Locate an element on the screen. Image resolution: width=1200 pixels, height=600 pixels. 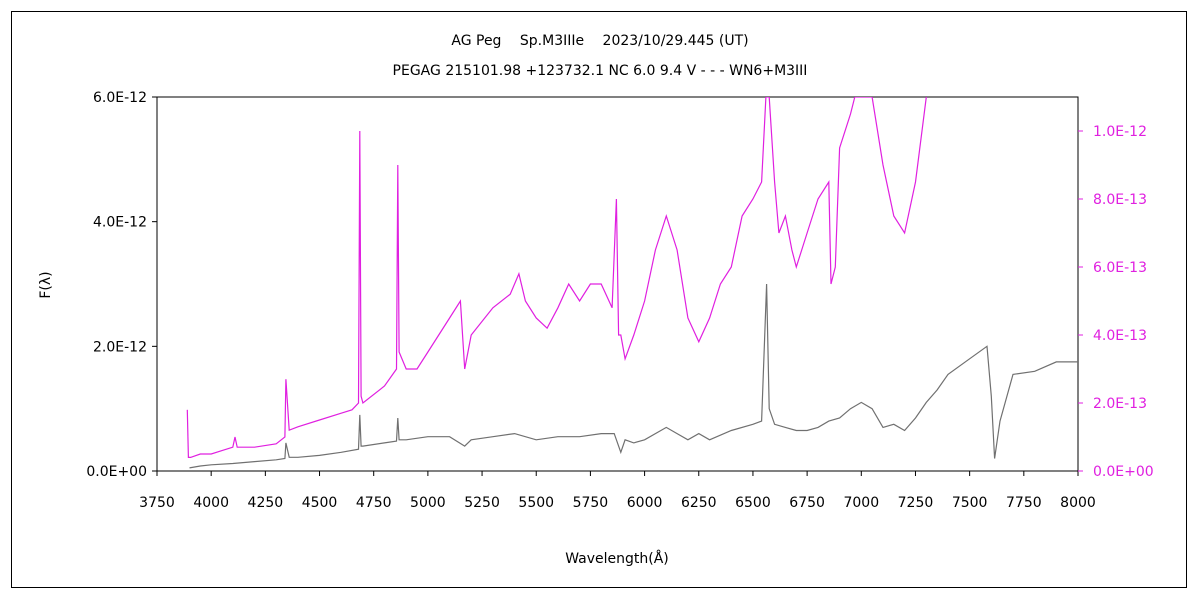
x-axis-label: Wavelength(Å) is located at coordinates (617, 558).